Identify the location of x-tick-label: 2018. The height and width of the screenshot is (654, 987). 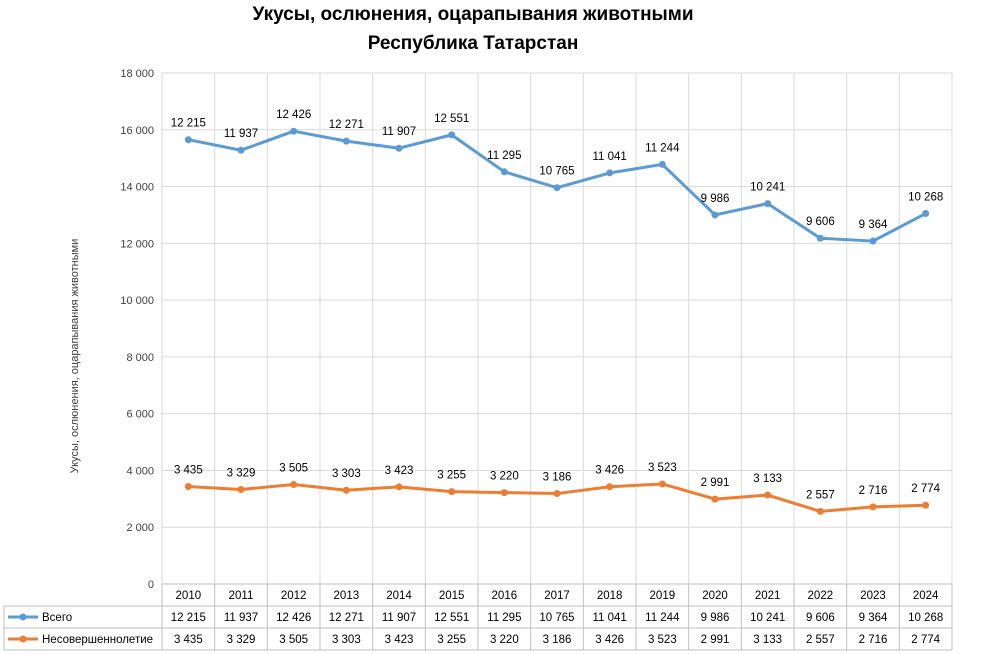
(610, 596).